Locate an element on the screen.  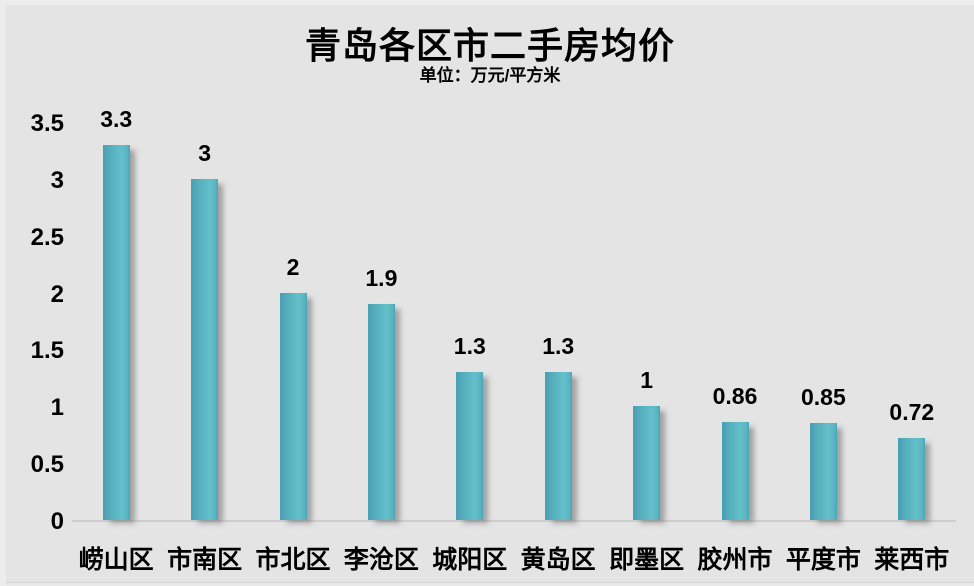
chart-bottom-border is located at coordinates (490, 582).